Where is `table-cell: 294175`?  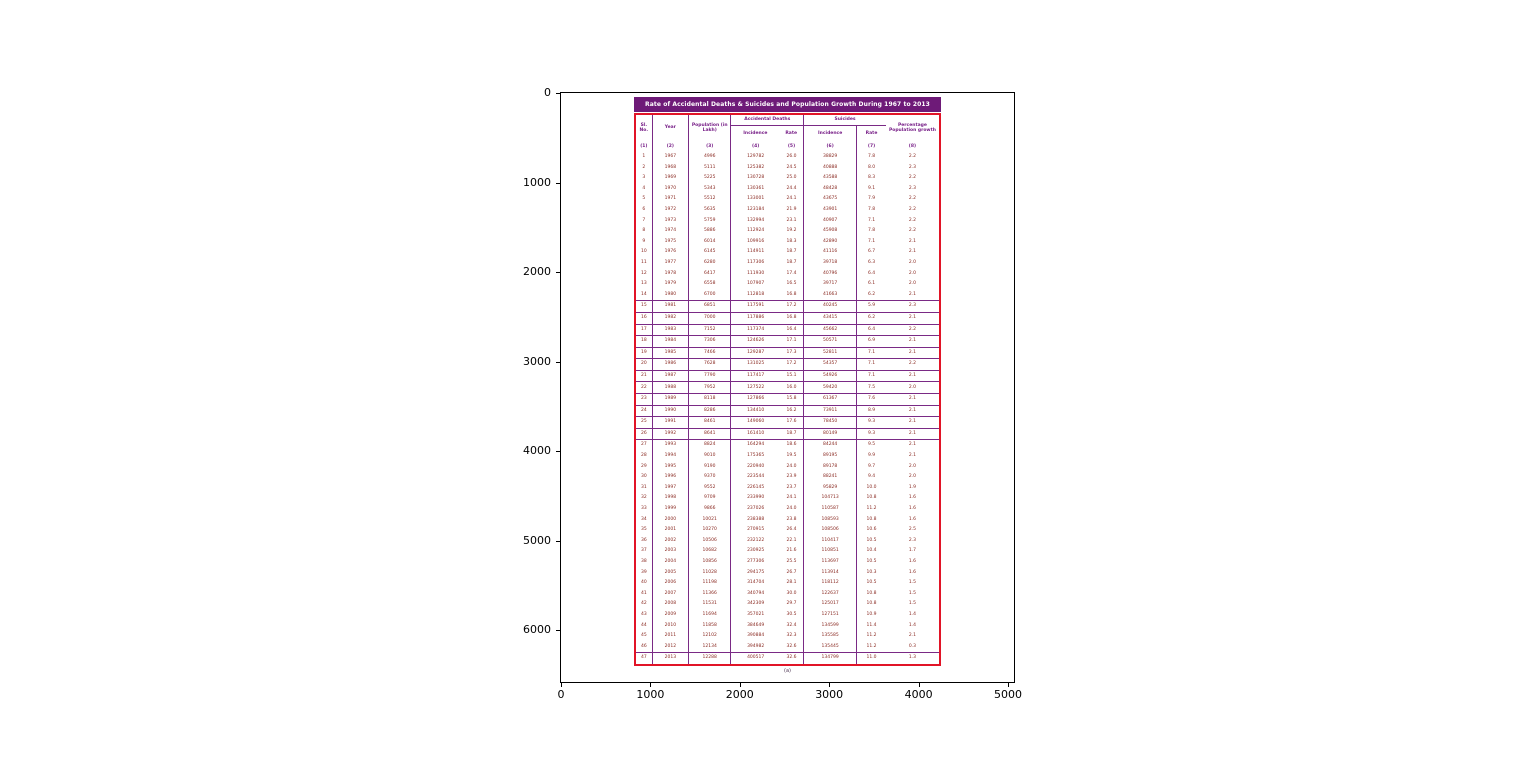
table-cell: 294175 is located at coordinates (756, 572).